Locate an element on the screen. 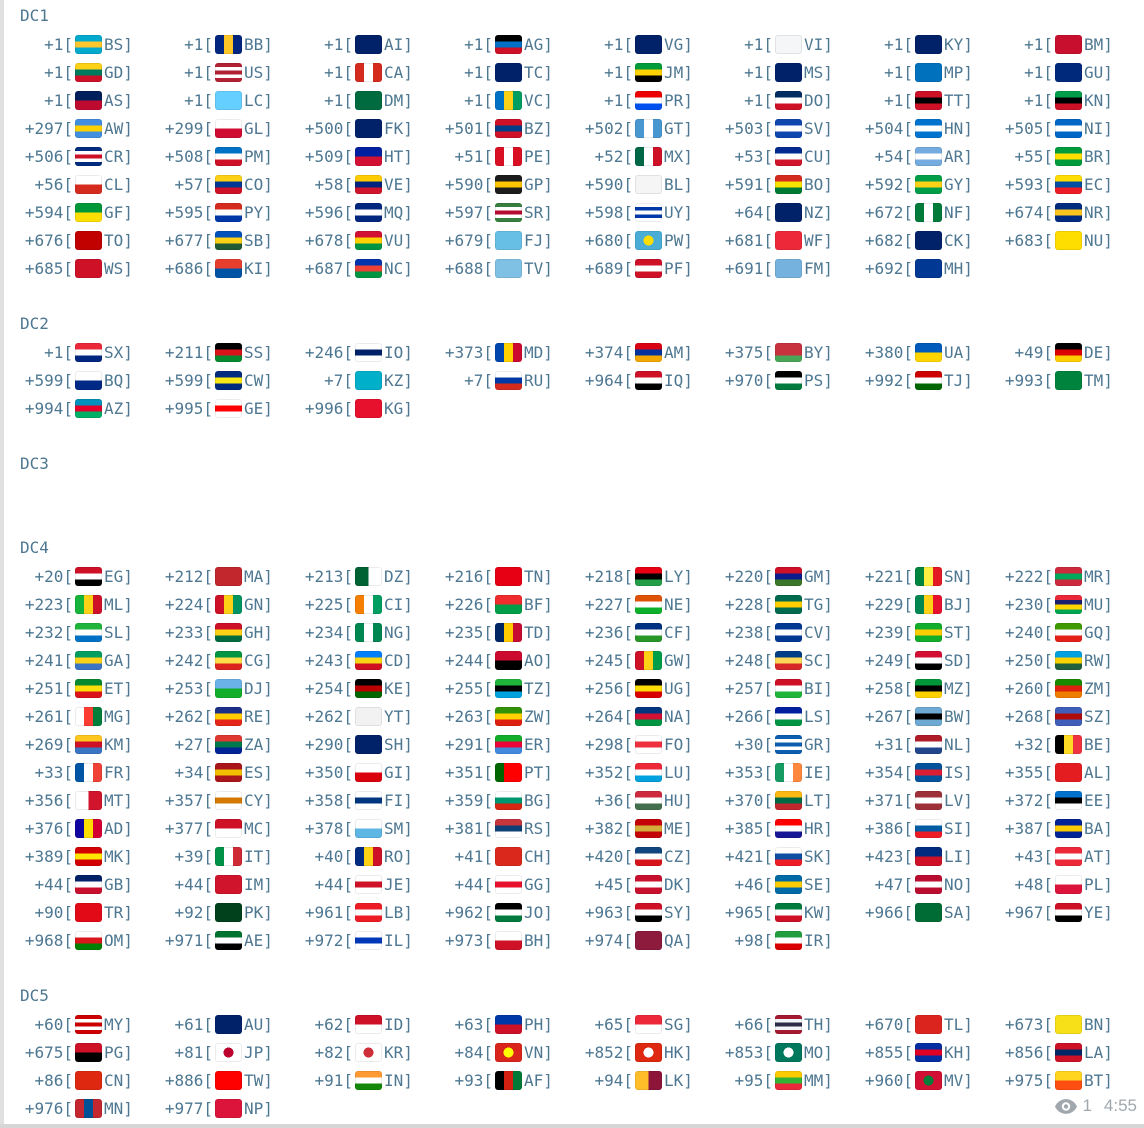 The image size is (1144, 1128). phone-code-entry: +351[PT] is located at coordinates (506, 772).